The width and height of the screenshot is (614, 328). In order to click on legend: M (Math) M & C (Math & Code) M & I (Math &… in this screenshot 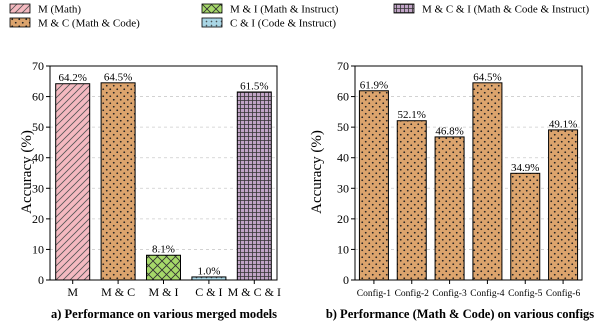, I will do `click(299, 16)`.